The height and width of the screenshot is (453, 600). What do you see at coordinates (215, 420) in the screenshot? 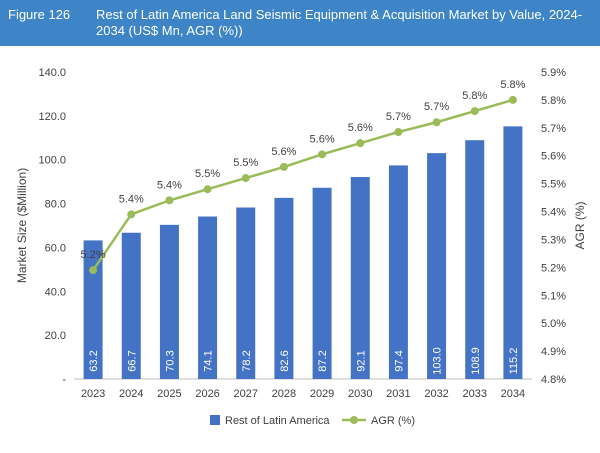
I see `legend-swatch-bar` at bounding box center [215, 420].